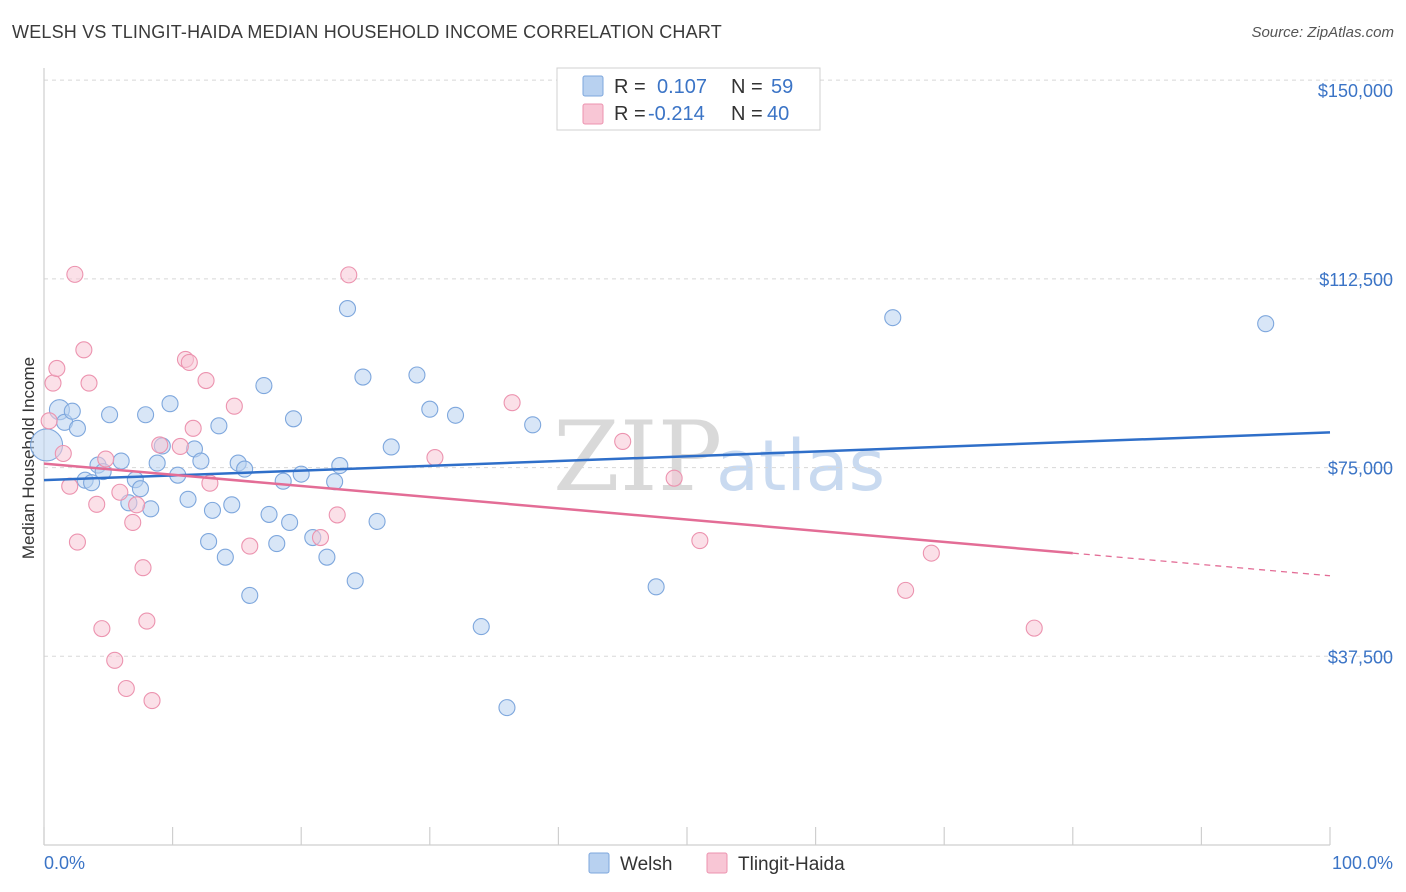  Describe the element at coordinates (782, 87) in the screenshot. I see `legend-n-value-welsh: 59` at that location.